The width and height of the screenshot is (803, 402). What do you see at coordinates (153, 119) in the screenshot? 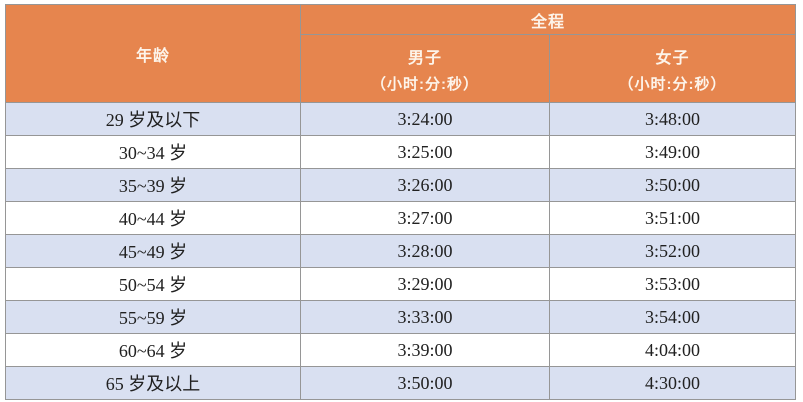
I see `age-cell: 29 岁及以下` at bounding box center [153, 119].